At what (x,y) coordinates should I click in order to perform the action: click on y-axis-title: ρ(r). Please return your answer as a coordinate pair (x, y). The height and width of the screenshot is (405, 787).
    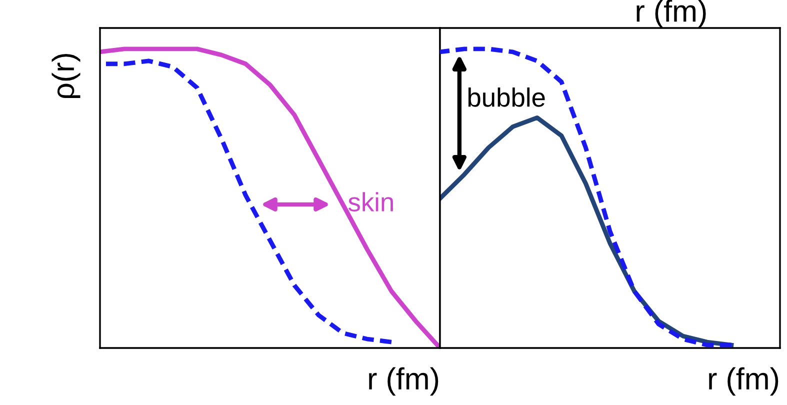
    Looking at the image, I should click on (66, 76).